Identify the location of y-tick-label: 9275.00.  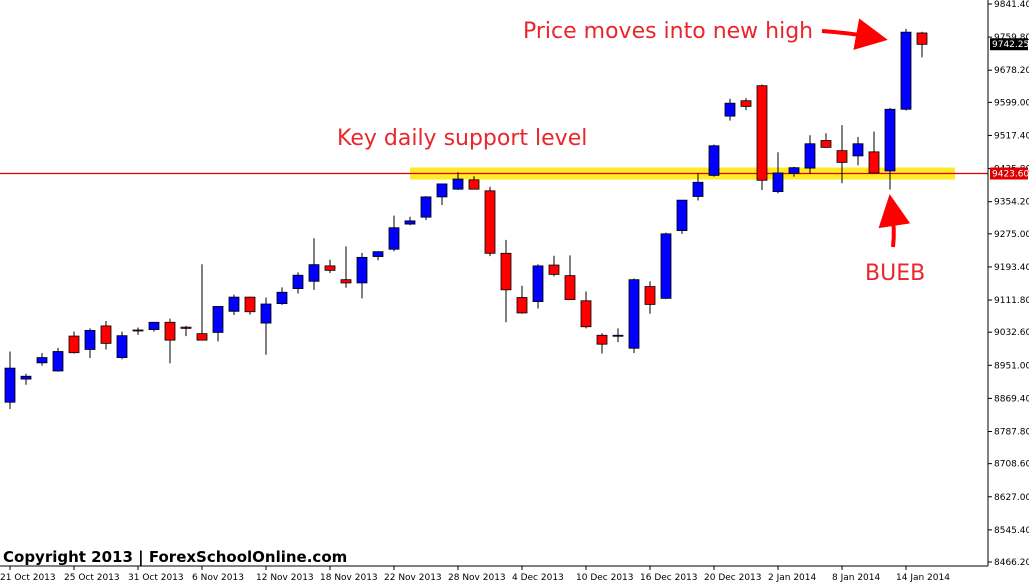
(1011, 235).